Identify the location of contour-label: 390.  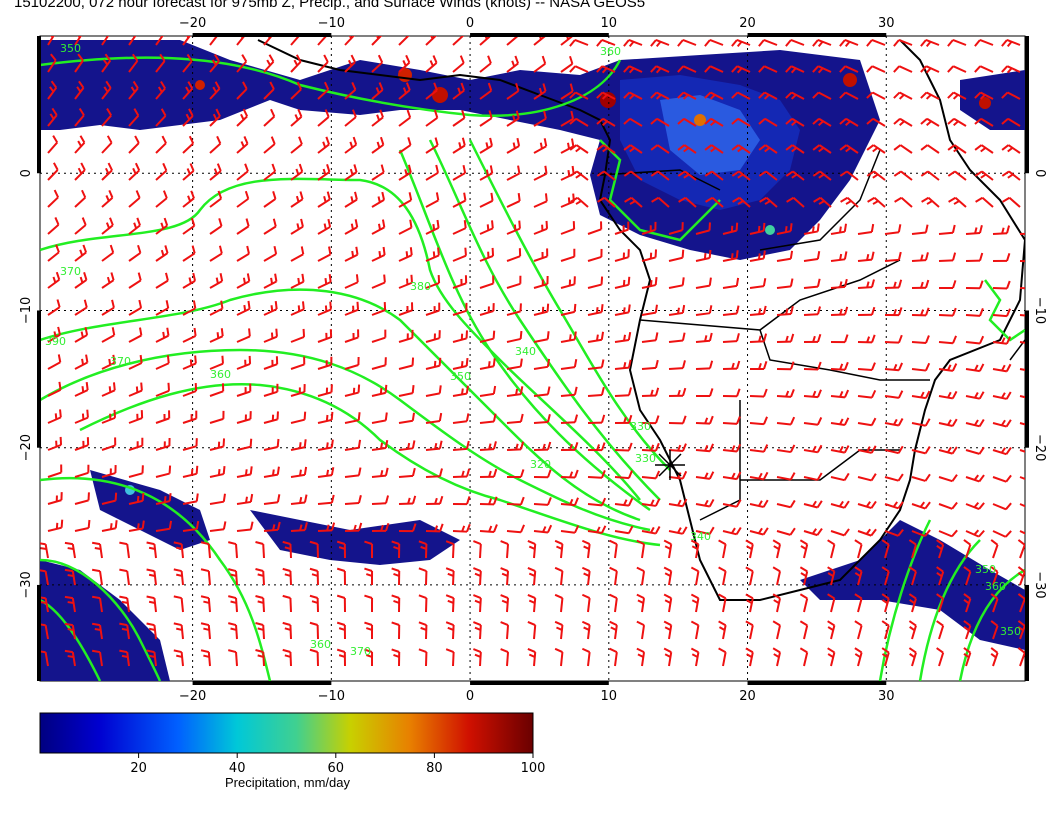
(55, 341).